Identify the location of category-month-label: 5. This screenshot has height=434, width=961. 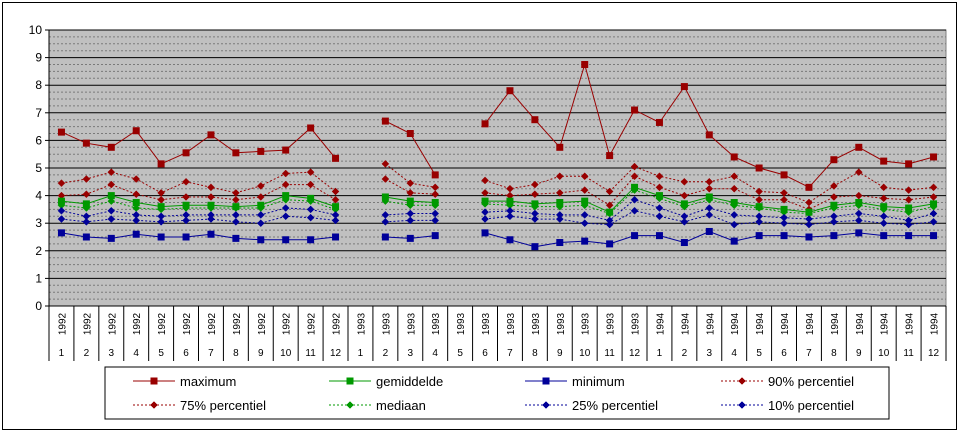
(759, 353).